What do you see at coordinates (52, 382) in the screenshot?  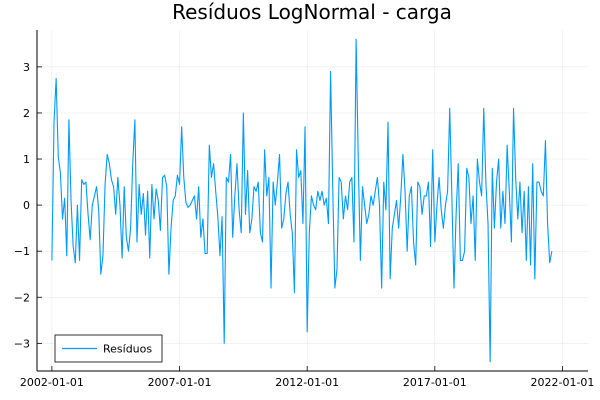 I see `x-tick-label: 2002-01-01` at bounding box center [52, 382].